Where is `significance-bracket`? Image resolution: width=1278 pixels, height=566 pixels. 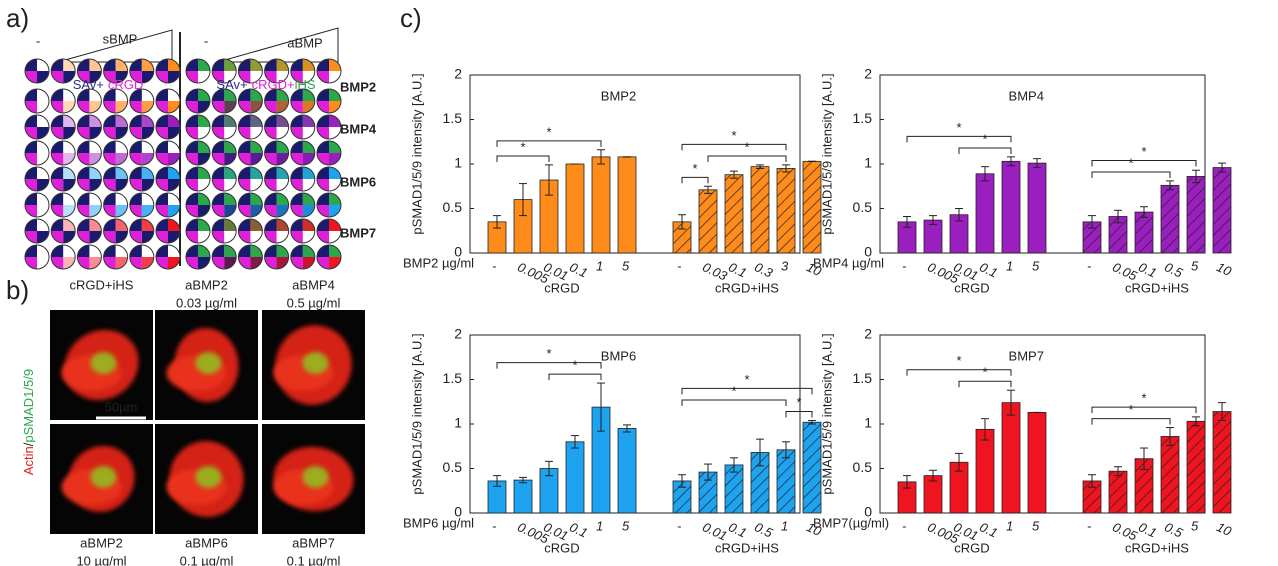
significance-bracket is located at coordinates (1131, 175).